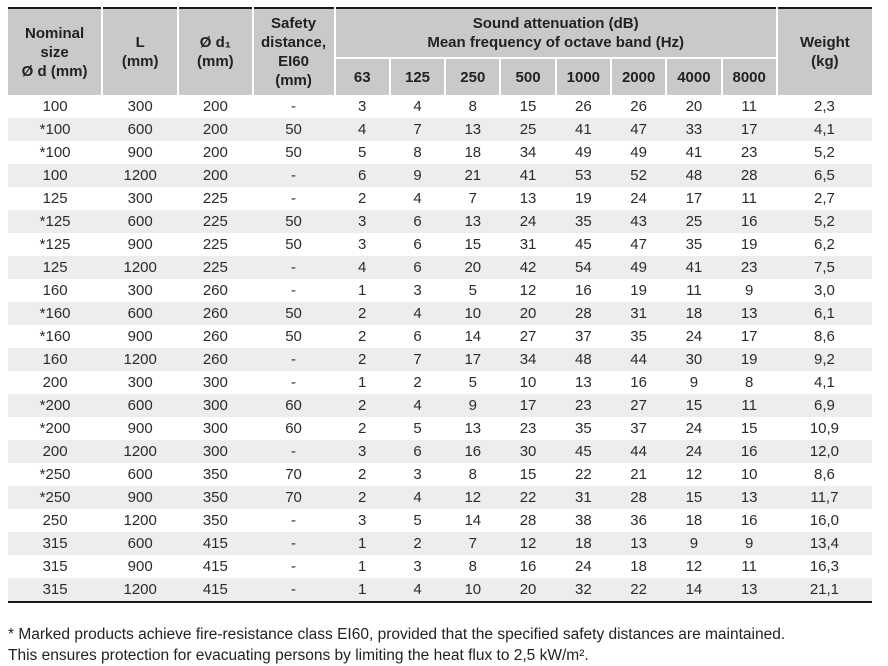 This screenshot has width=888, height=666. Describe the element at coordinates (55, 405) in the screenshot. I see `cell-nominal-size: *200` at that location.